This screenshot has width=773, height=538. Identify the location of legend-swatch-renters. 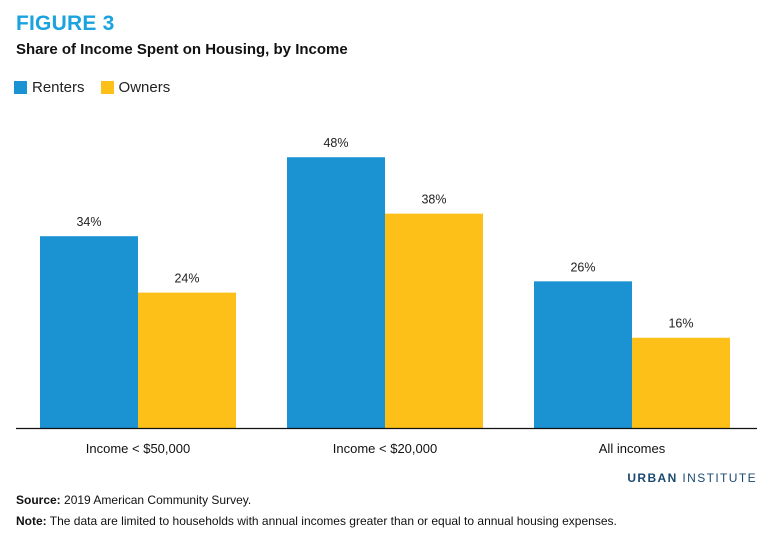
(20, 87).